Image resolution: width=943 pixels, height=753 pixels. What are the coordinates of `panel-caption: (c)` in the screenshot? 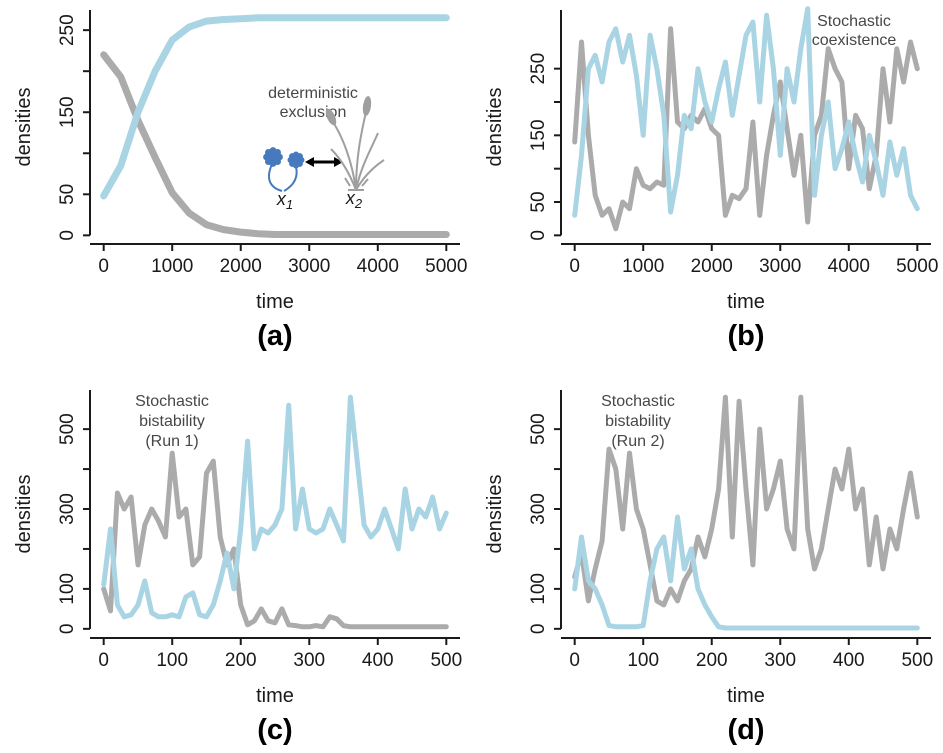 It's located at (274, 730).